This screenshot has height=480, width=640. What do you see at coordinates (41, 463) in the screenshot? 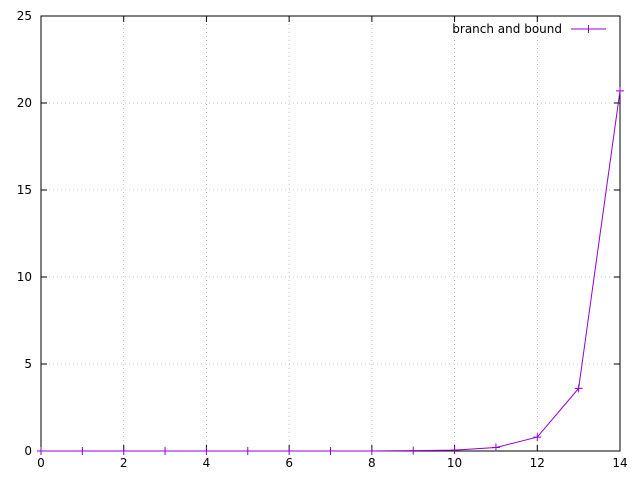
I see `x-tick-label: 0` at bounding box center [41, 463].